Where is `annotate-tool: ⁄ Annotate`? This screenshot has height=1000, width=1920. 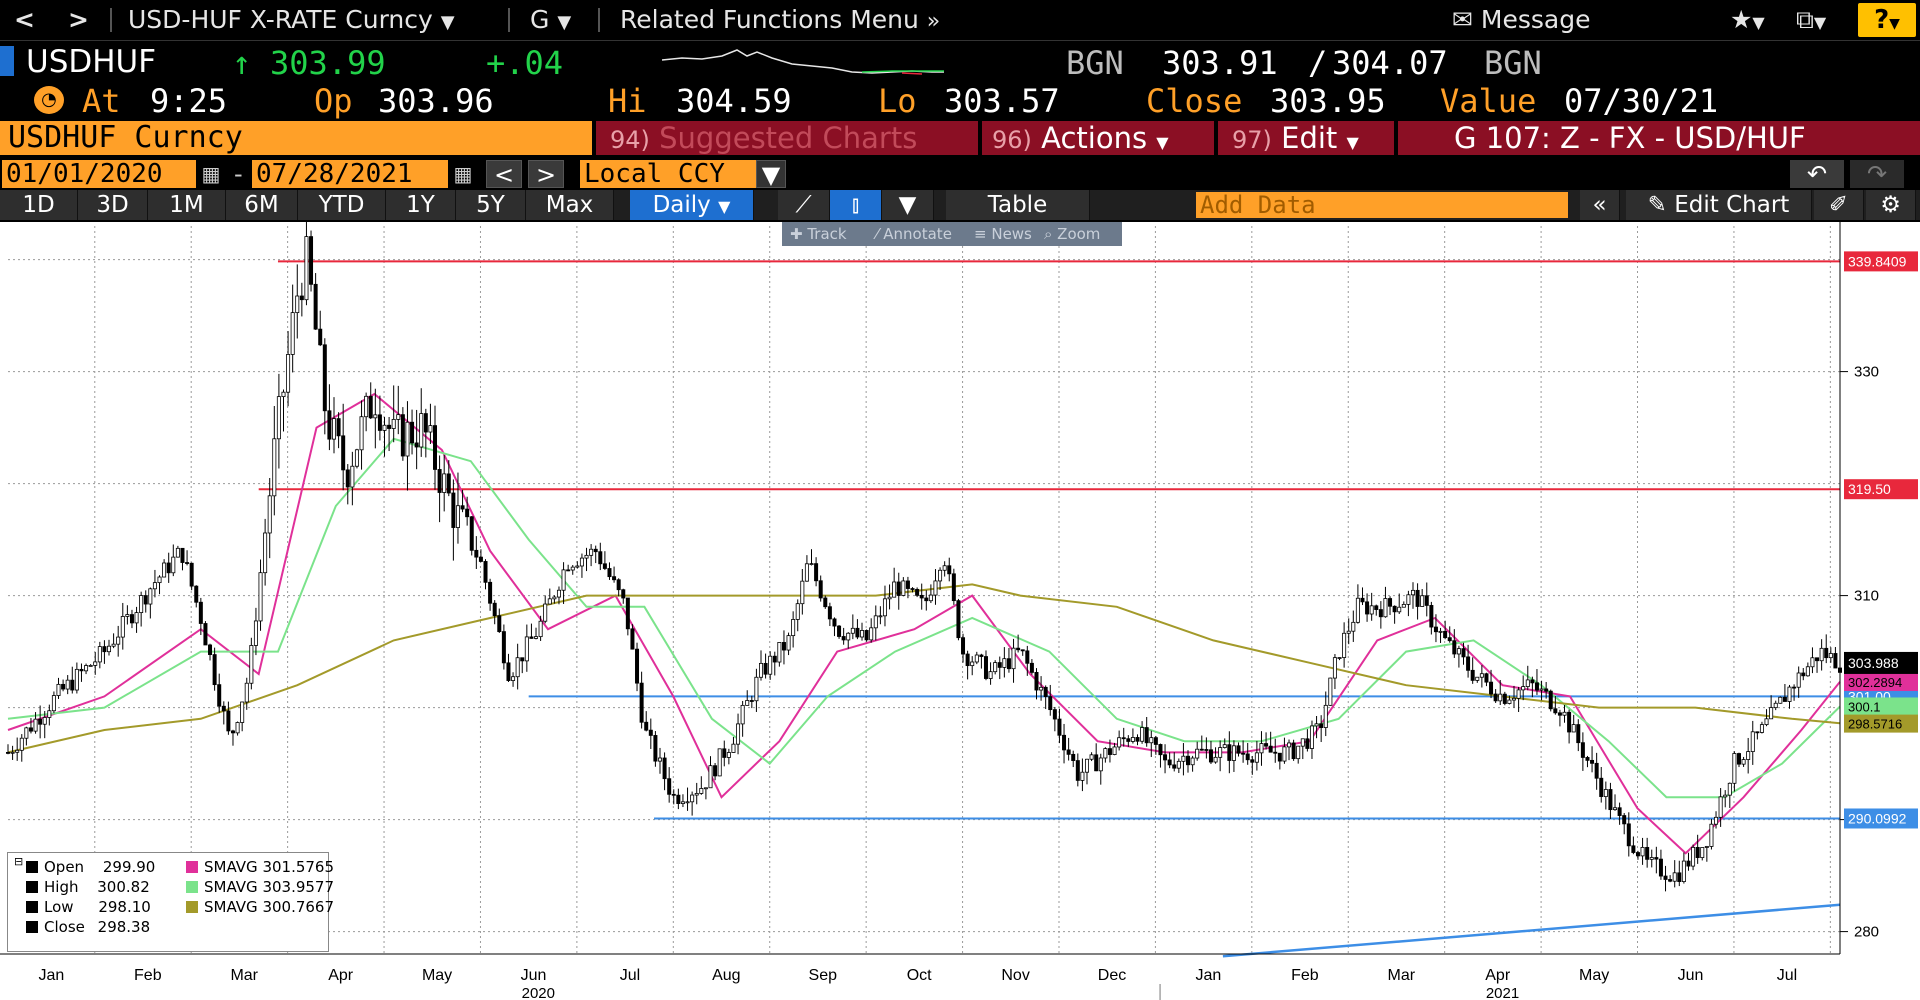 annotate-tool: ⁄ Annotate is located at coordinates (914, 234).